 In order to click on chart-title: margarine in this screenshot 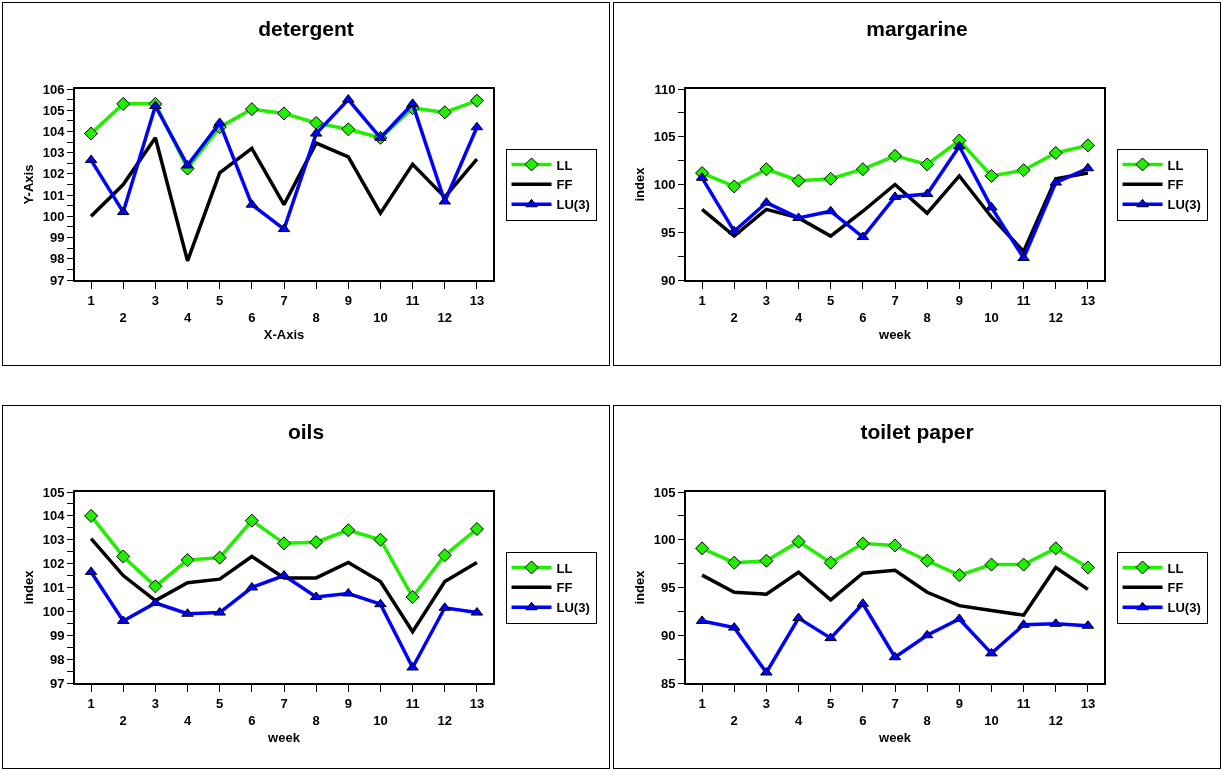, I will do `click(917, 28)`.